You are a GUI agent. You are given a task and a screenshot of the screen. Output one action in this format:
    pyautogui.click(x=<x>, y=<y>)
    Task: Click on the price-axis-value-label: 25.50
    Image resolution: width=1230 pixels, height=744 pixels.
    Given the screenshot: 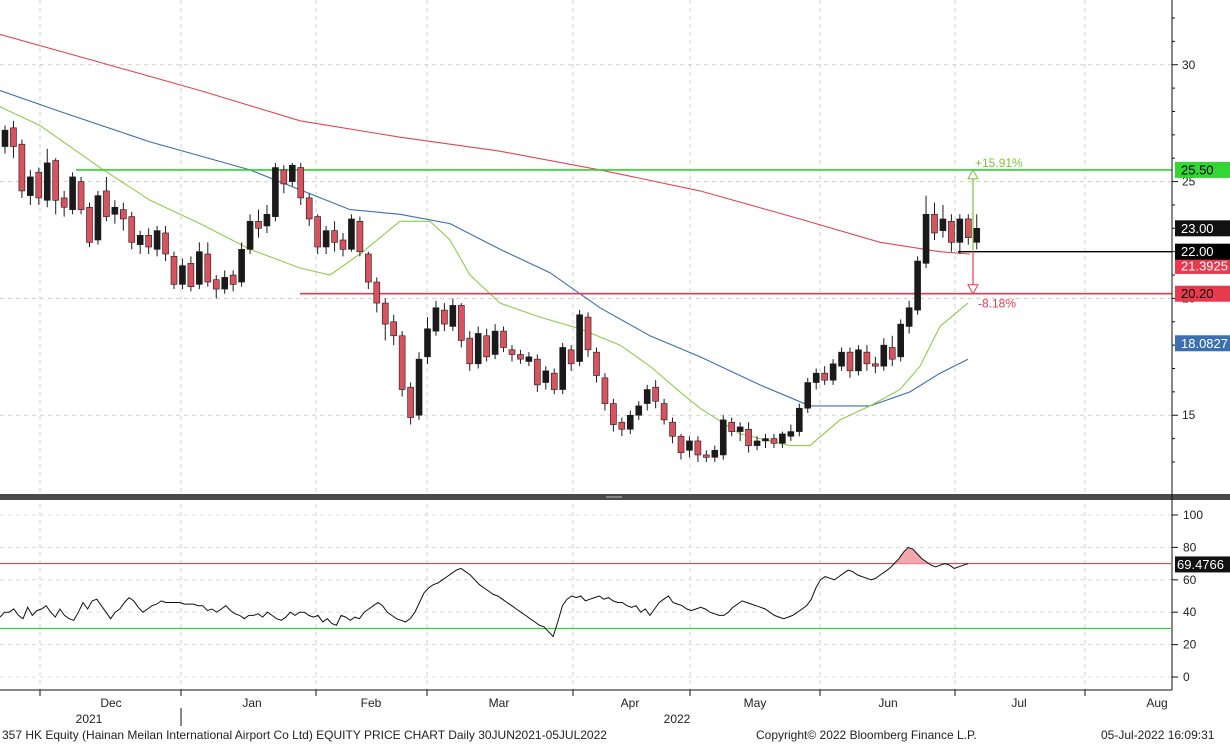 What is the action you would take?
    pyautogui.click(x=1197, y=169)
    